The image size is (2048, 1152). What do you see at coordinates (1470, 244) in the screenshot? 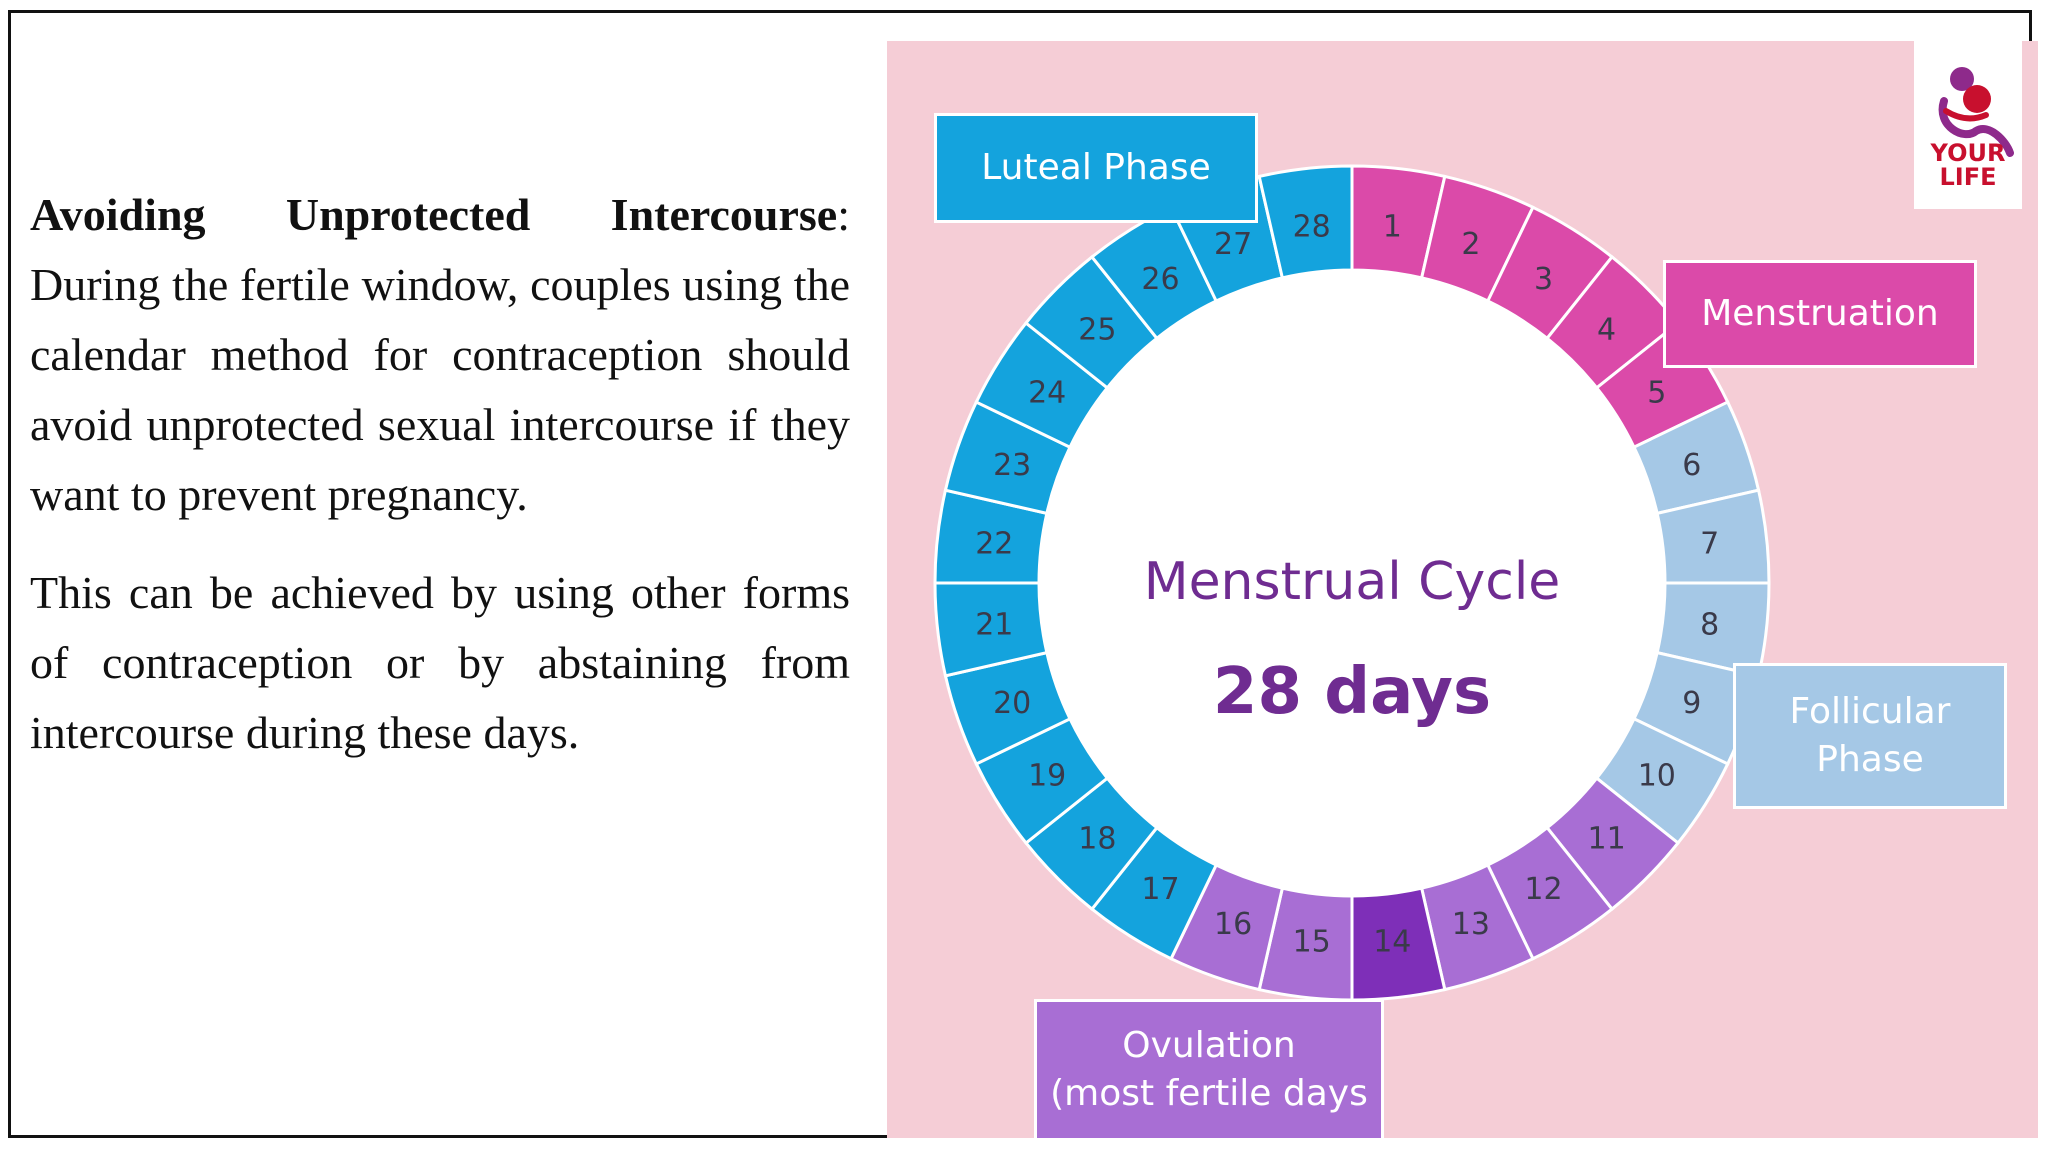
I see `day-number-2: 2` at bounding box center [1470, 244].